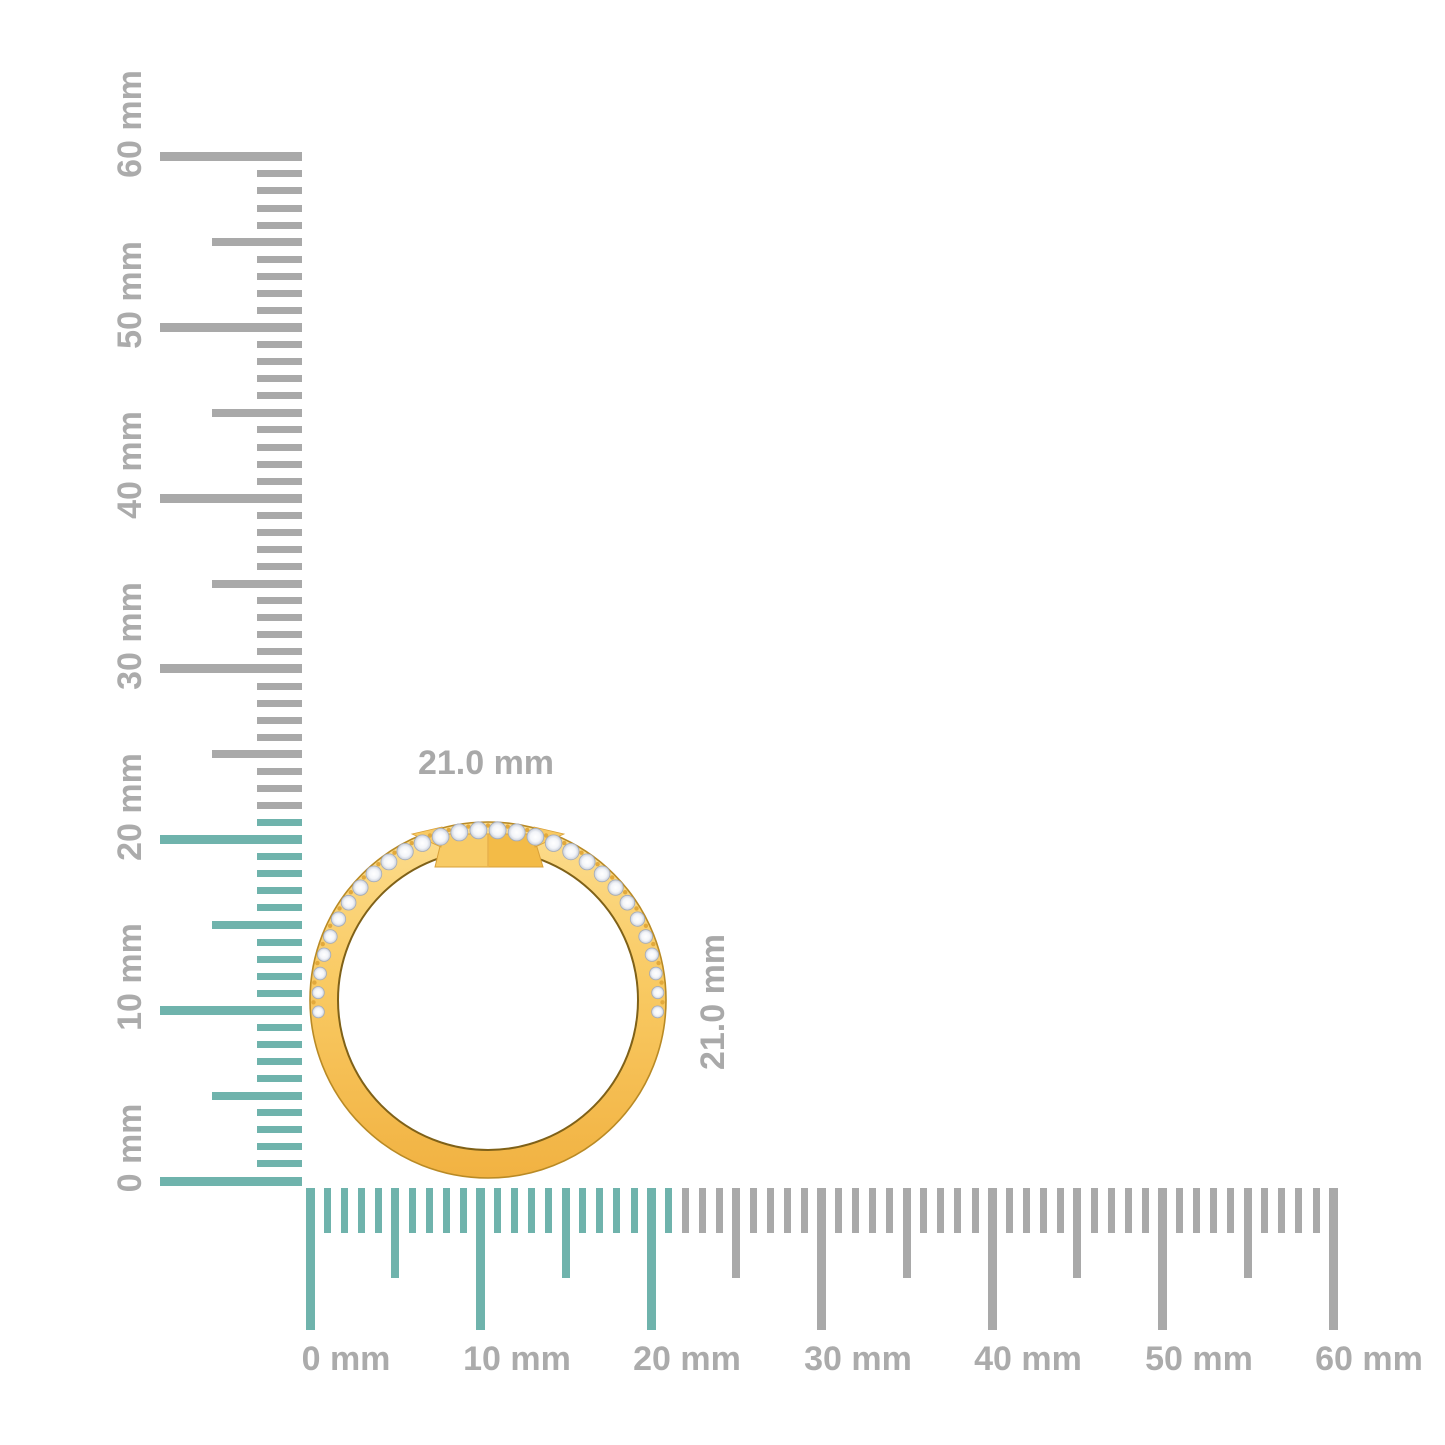 The width and height of the screenshot is (1445, 1445). What do you see at coordinates (130, 1148) in the screenshot?
I see `v-ruler-label: 0 mm` at bounding box center [130, 1148].